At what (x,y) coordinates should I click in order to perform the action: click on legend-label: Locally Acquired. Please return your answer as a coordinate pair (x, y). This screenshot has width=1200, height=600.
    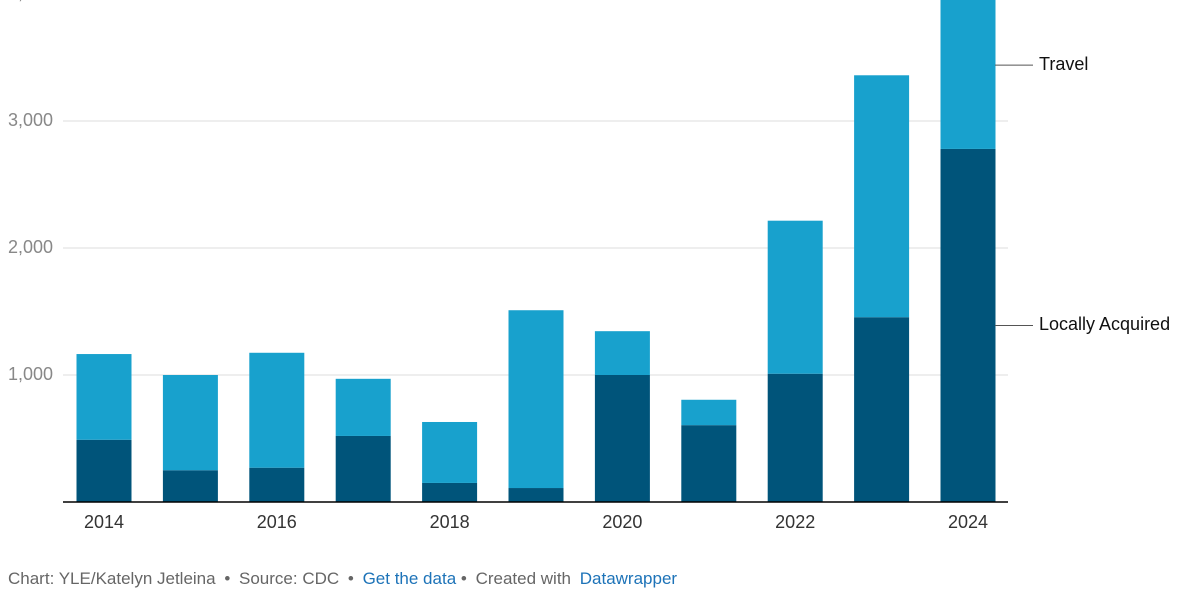
    Looking at the image, I should click on (1104, 324).